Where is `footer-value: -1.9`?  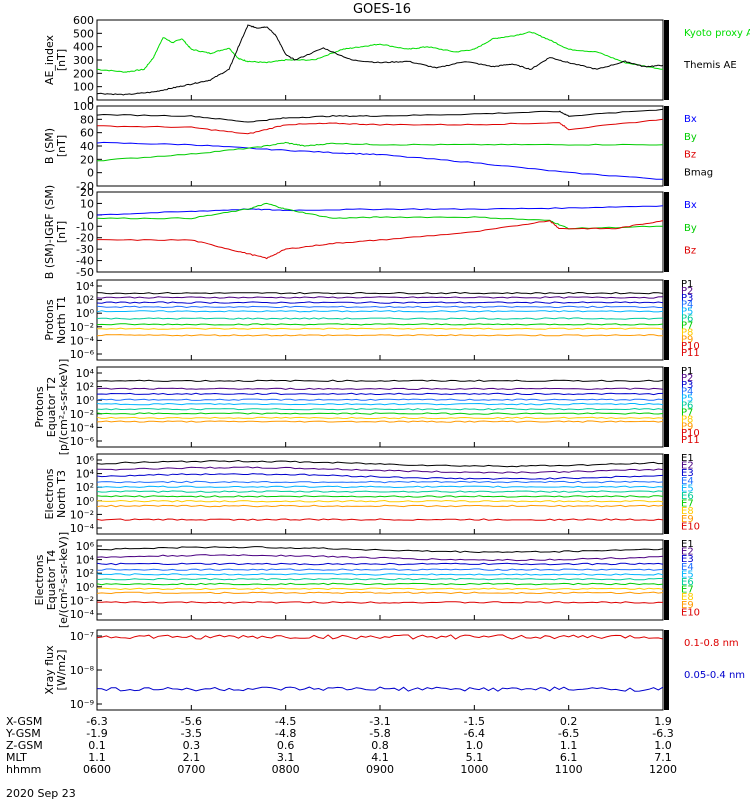
footer-value: -1.9 is located at coordinates (96, 733).